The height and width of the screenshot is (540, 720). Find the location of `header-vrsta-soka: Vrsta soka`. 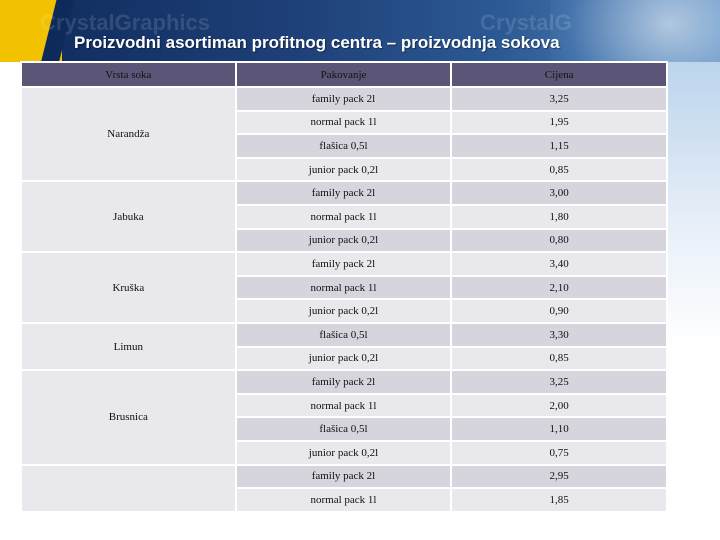

header-vrsta-soka: Vrsta soka is located at coordinates (128, 74).